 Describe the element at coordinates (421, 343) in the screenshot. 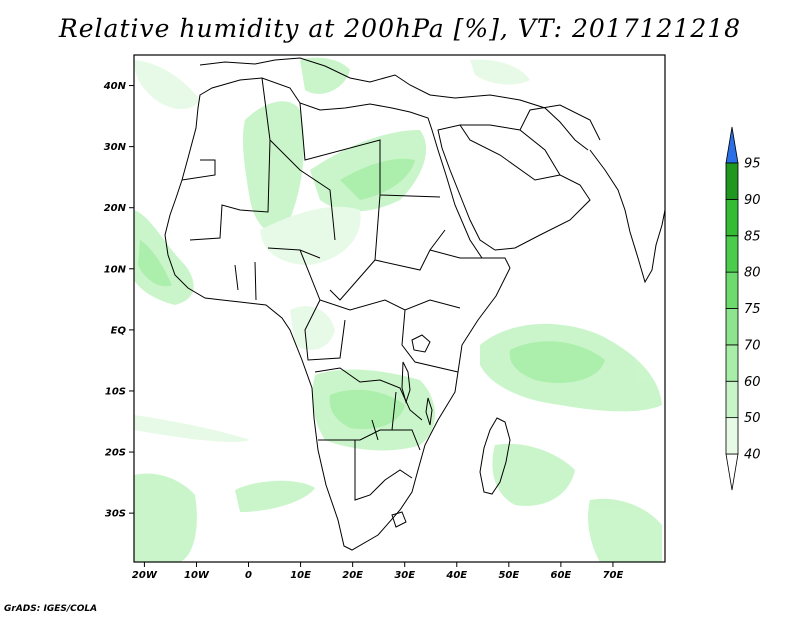

I see `lake-victoria-outline` at that location.